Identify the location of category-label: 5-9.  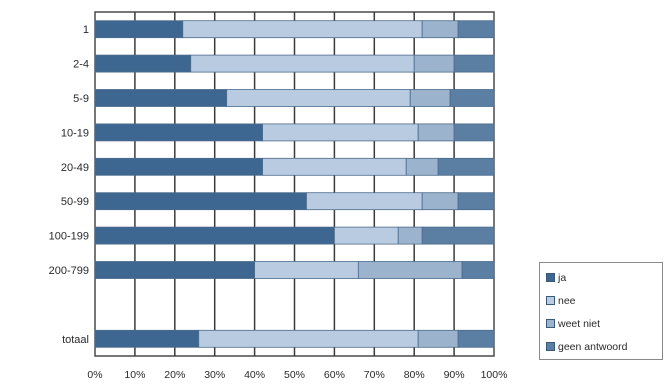
(81, 99).